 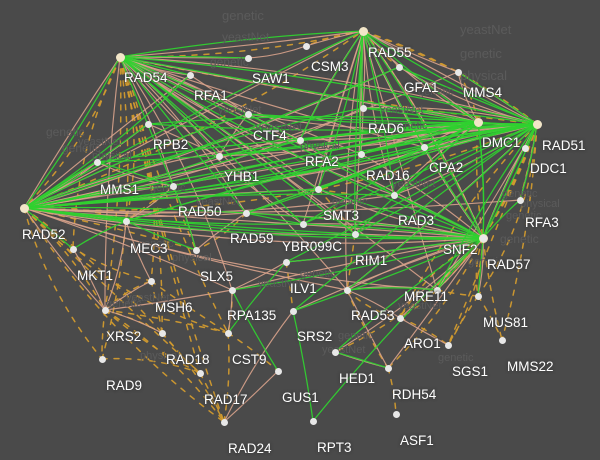 I want to click on graph-node-mms4, so click(x=458, y=72).